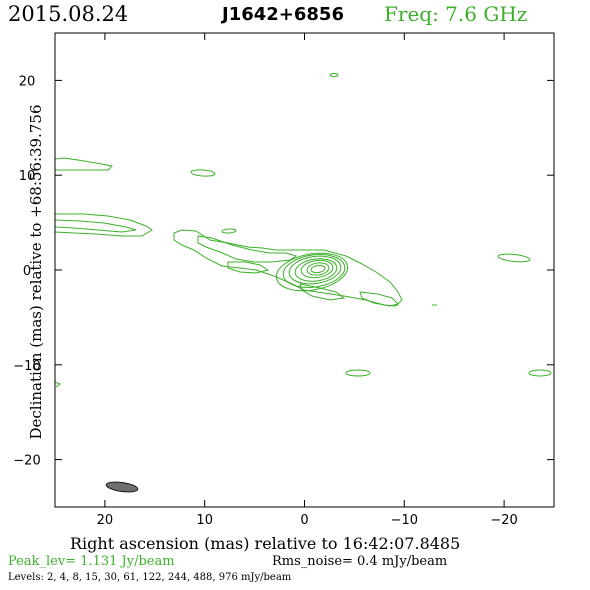 This screenshot has height=590, width=590. I want to click on x-tick-label: 20, so click(105, 520).